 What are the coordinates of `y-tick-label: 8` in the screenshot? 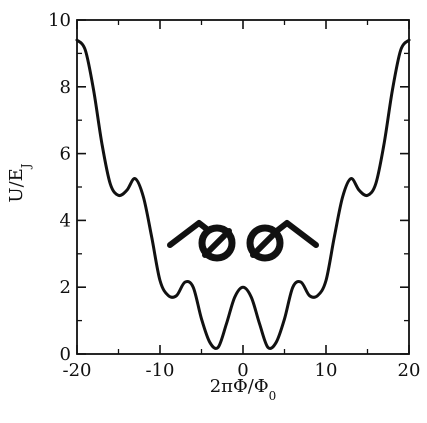 It's located at (65, 87).